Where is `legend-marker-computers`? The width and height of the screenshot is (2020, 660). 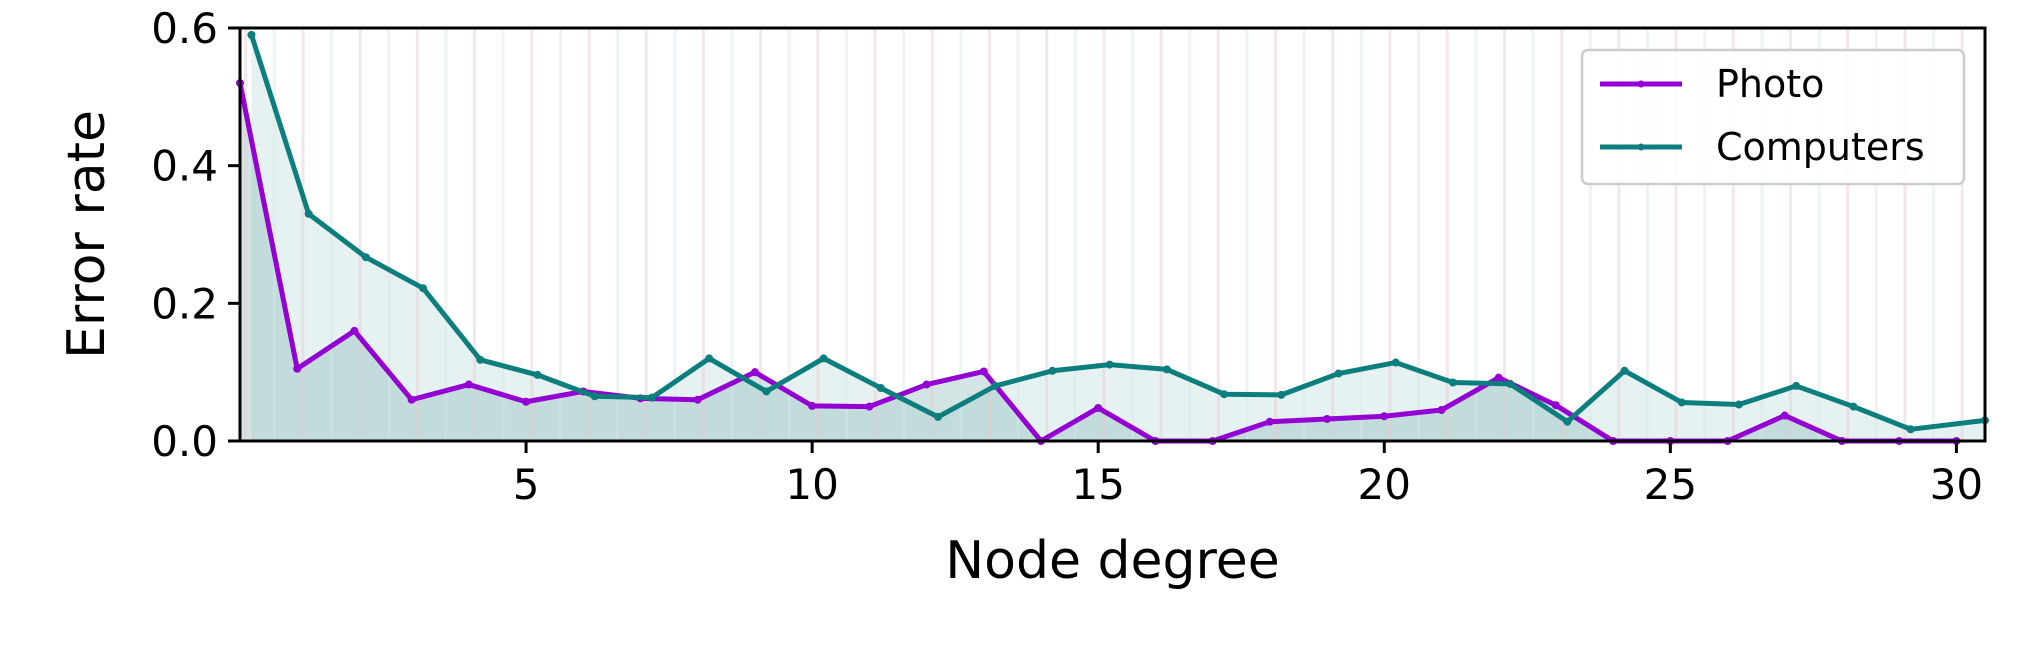
legend-marker-computers is located at coordinates (1641, 147).